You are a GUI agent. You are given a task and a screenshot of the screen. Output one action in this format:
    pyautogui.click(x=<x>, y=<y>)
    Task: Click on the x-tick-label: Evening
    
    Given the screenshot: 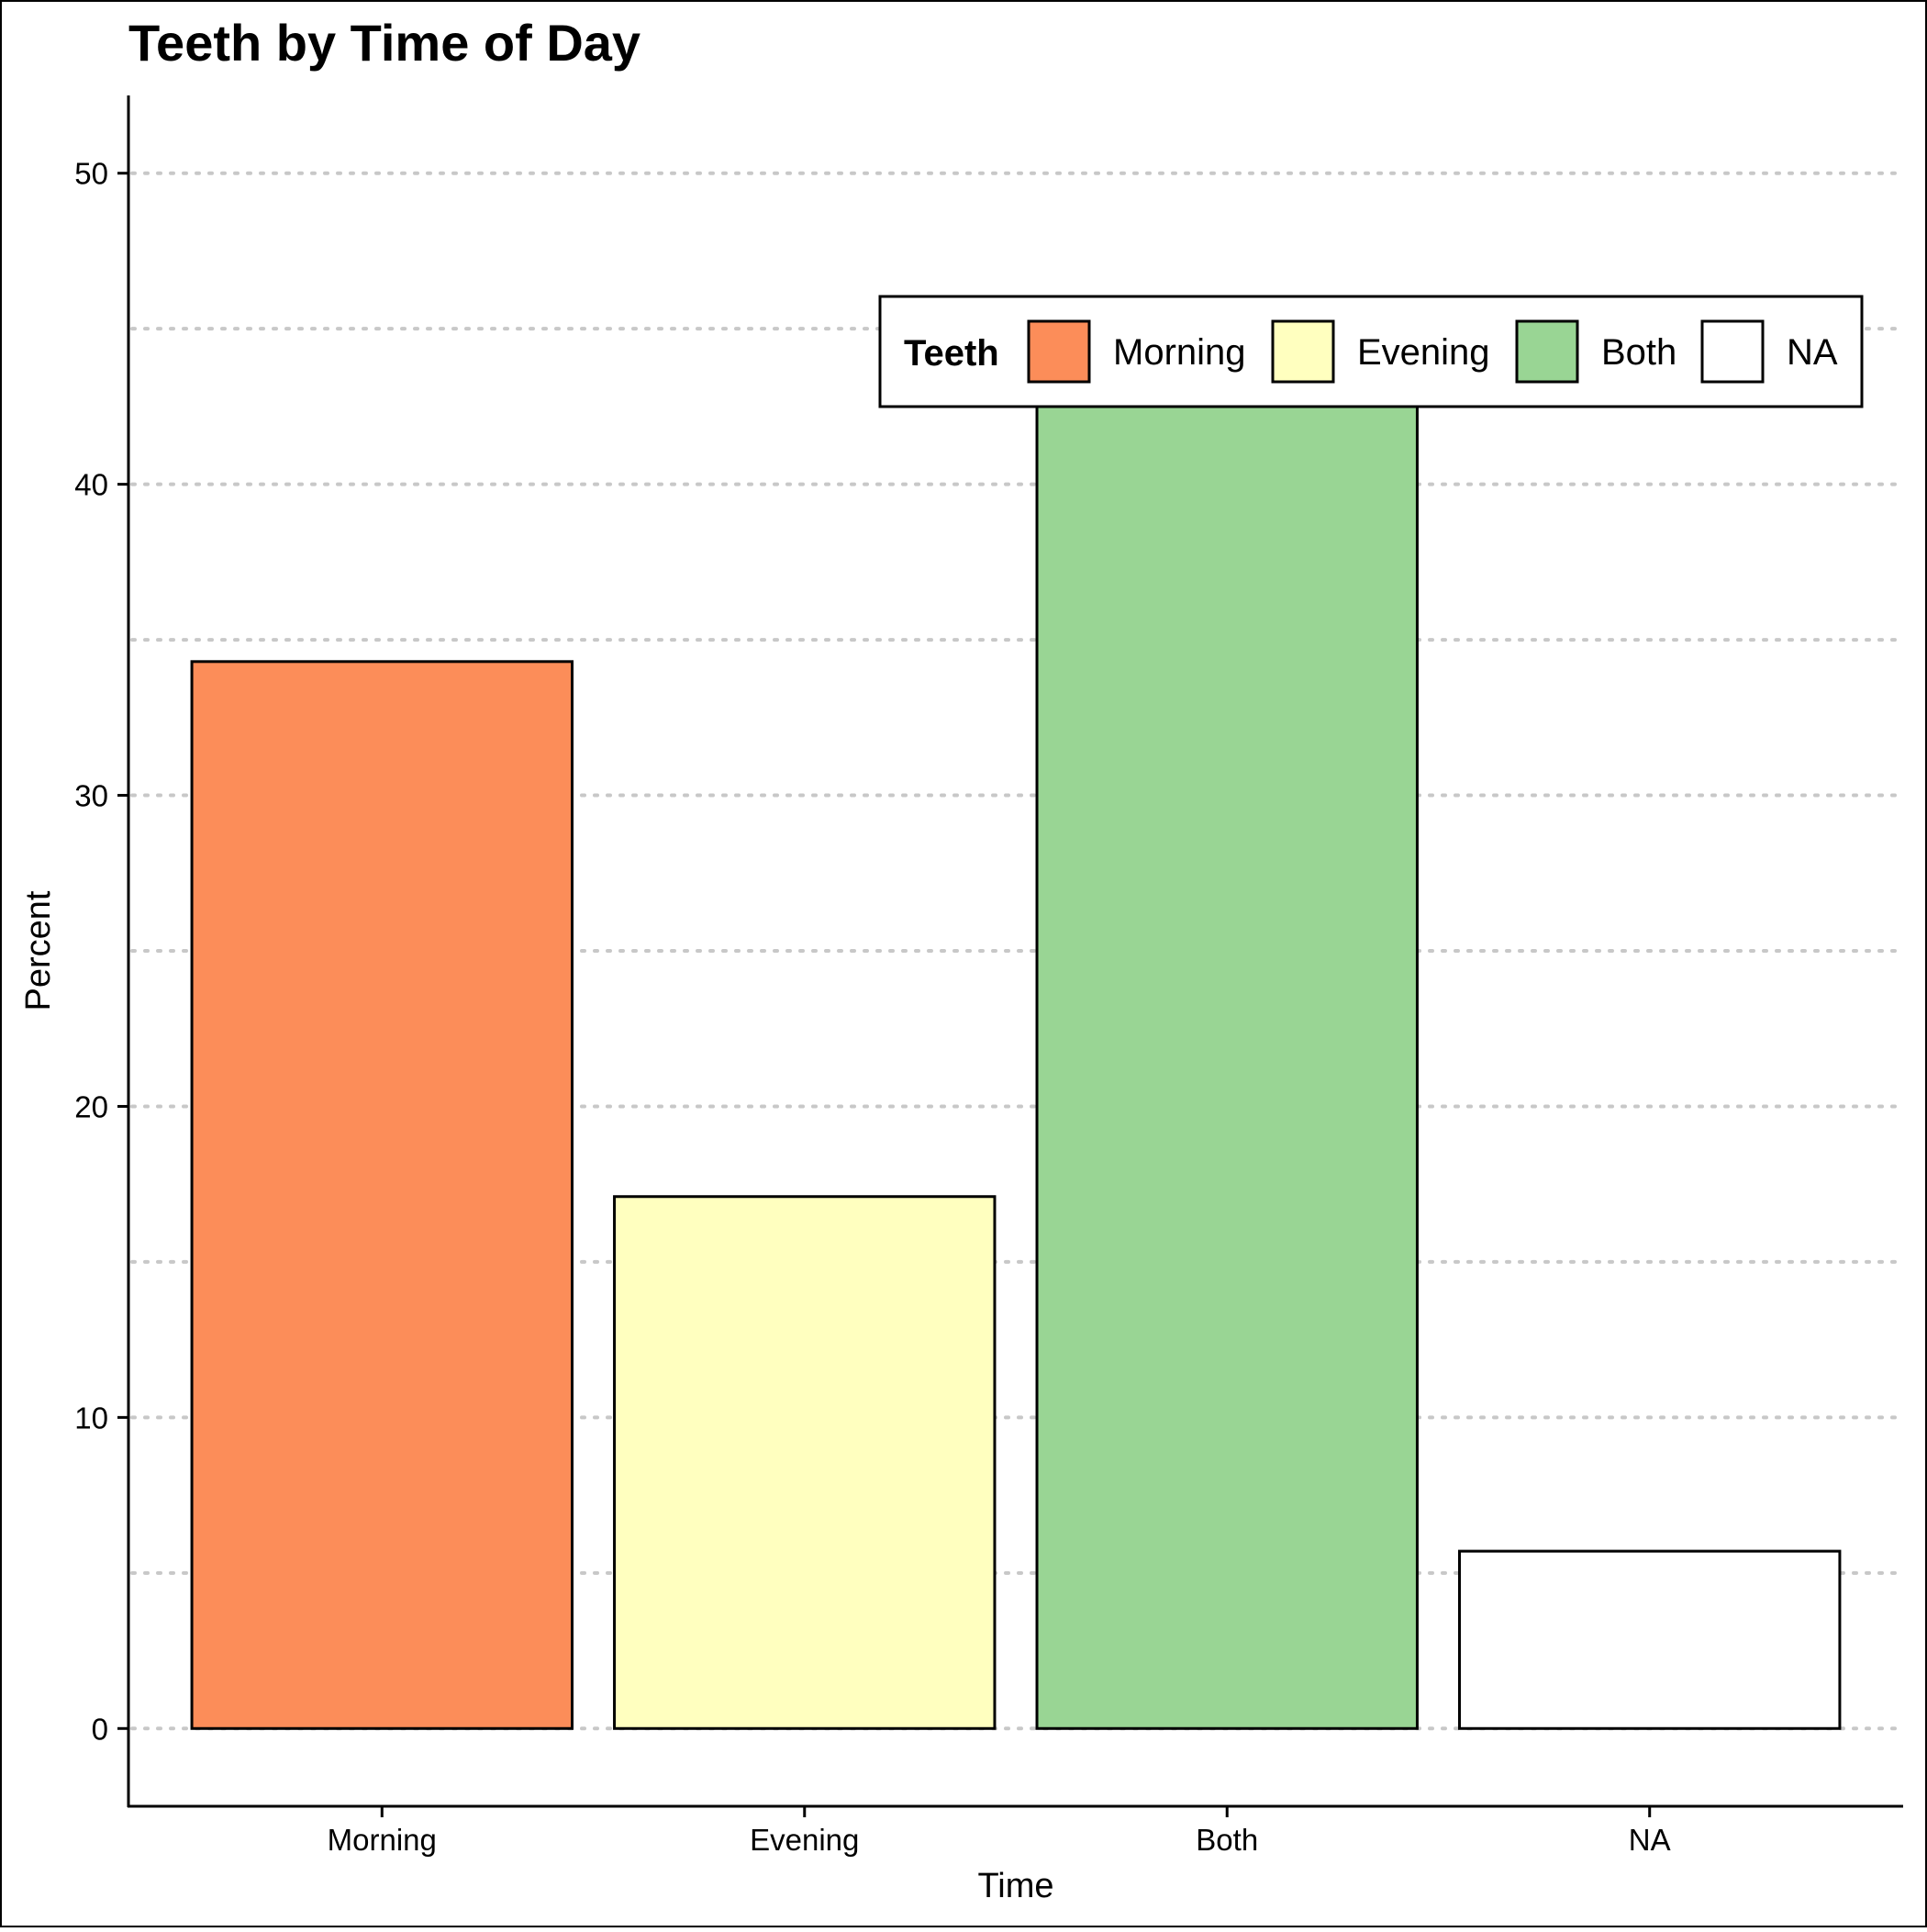 What is the action you would take?
    pyautogui.click(x=804, y=1840)
    